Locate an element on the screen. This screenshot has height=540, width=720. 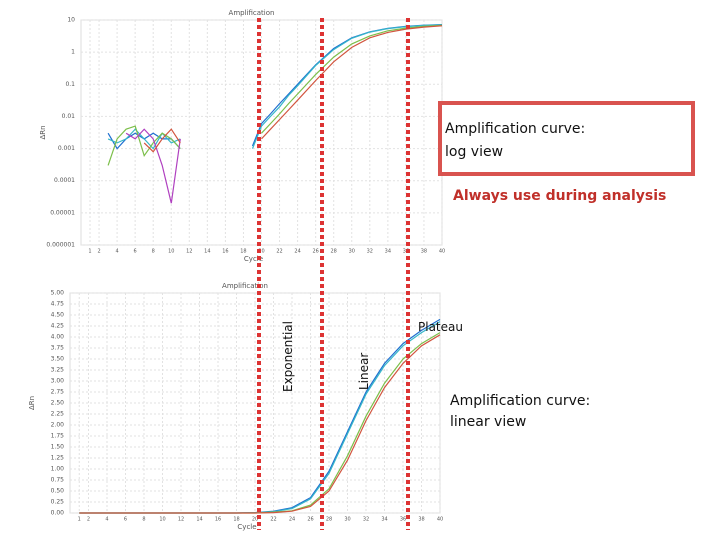
y-tick-label: 0.50 is located at coordinates (58, 491).